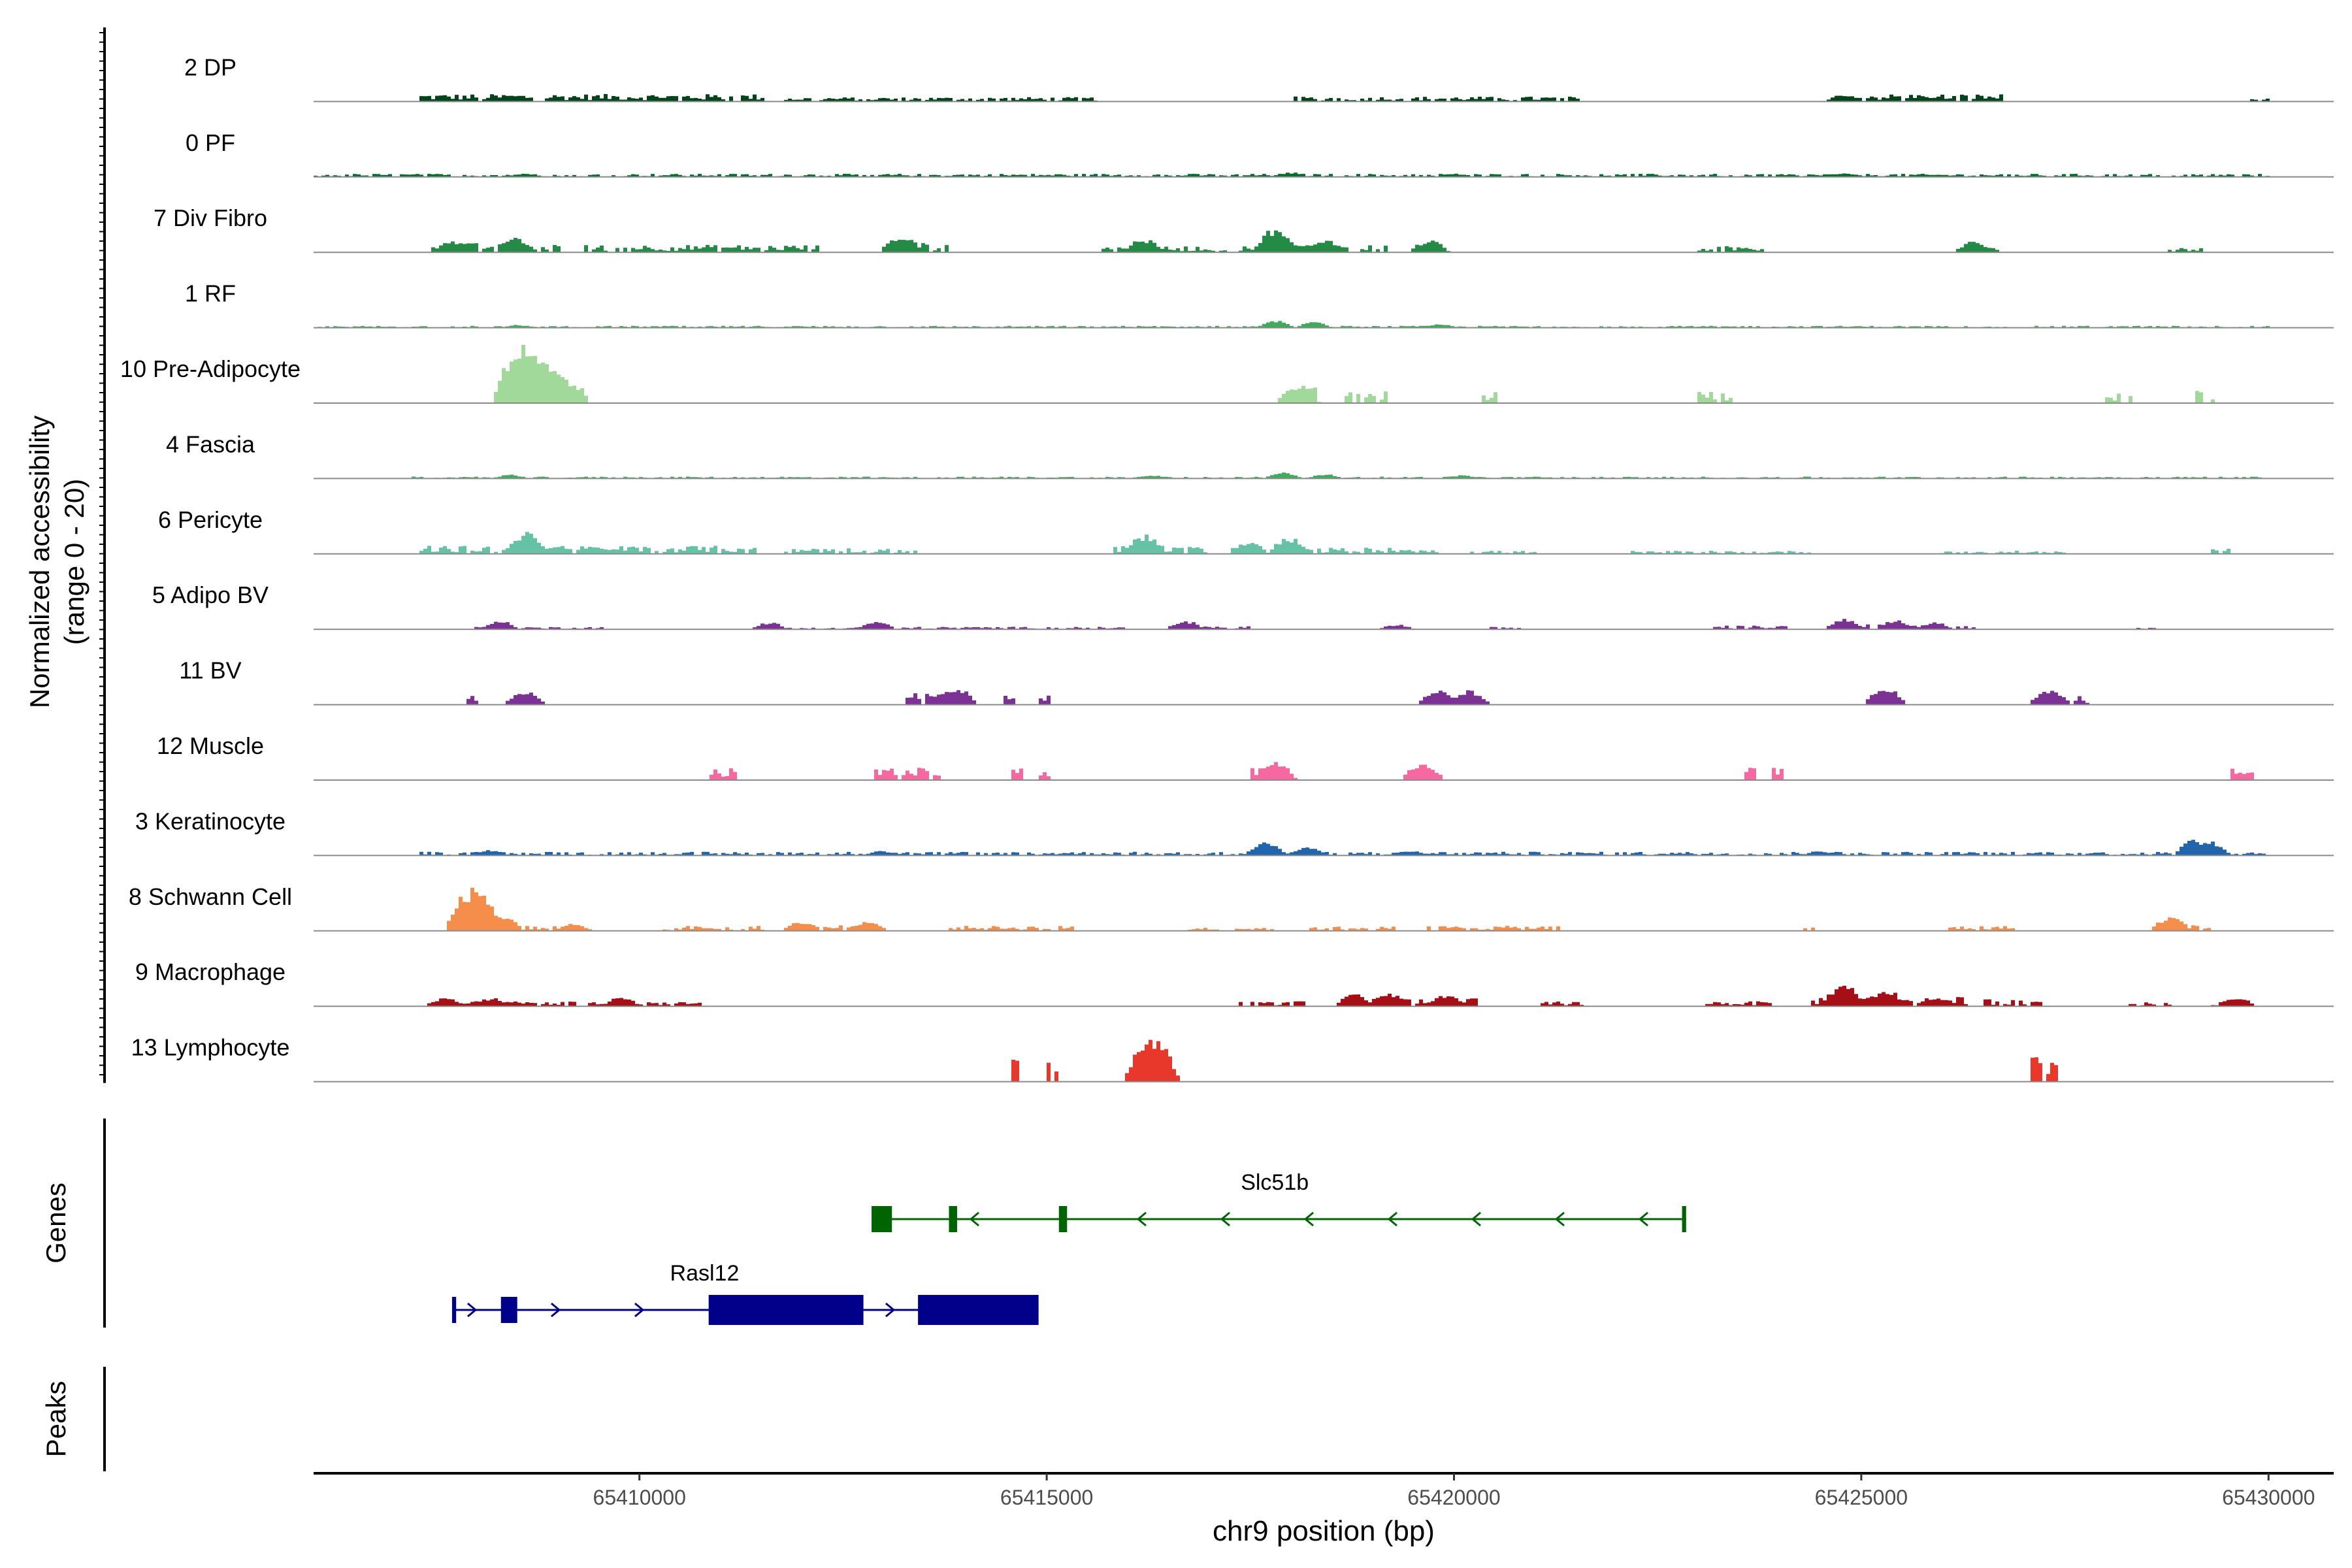  I want to click on track-3-keratinocyte: 3 Keratinocyte, so click(1237, 832).